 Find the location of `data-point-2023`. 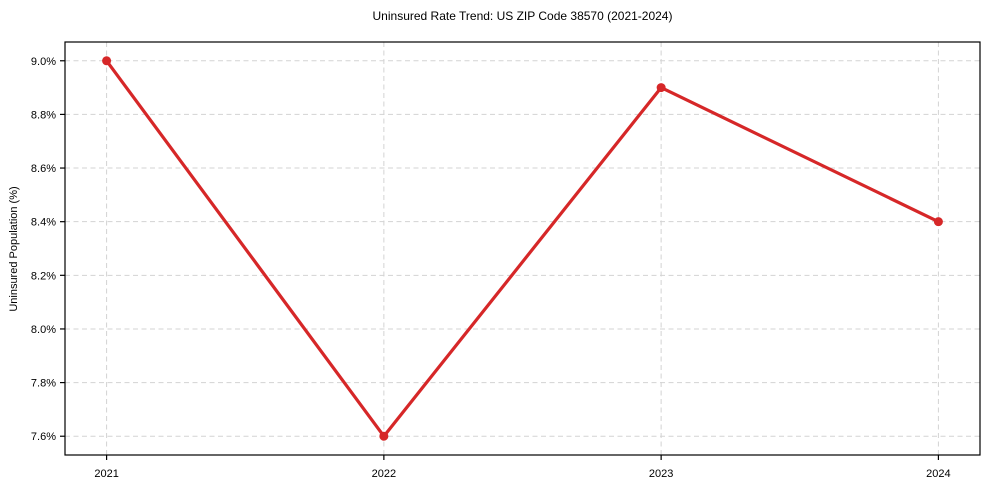

data-point-2023 is located at coordinates (661, 88).